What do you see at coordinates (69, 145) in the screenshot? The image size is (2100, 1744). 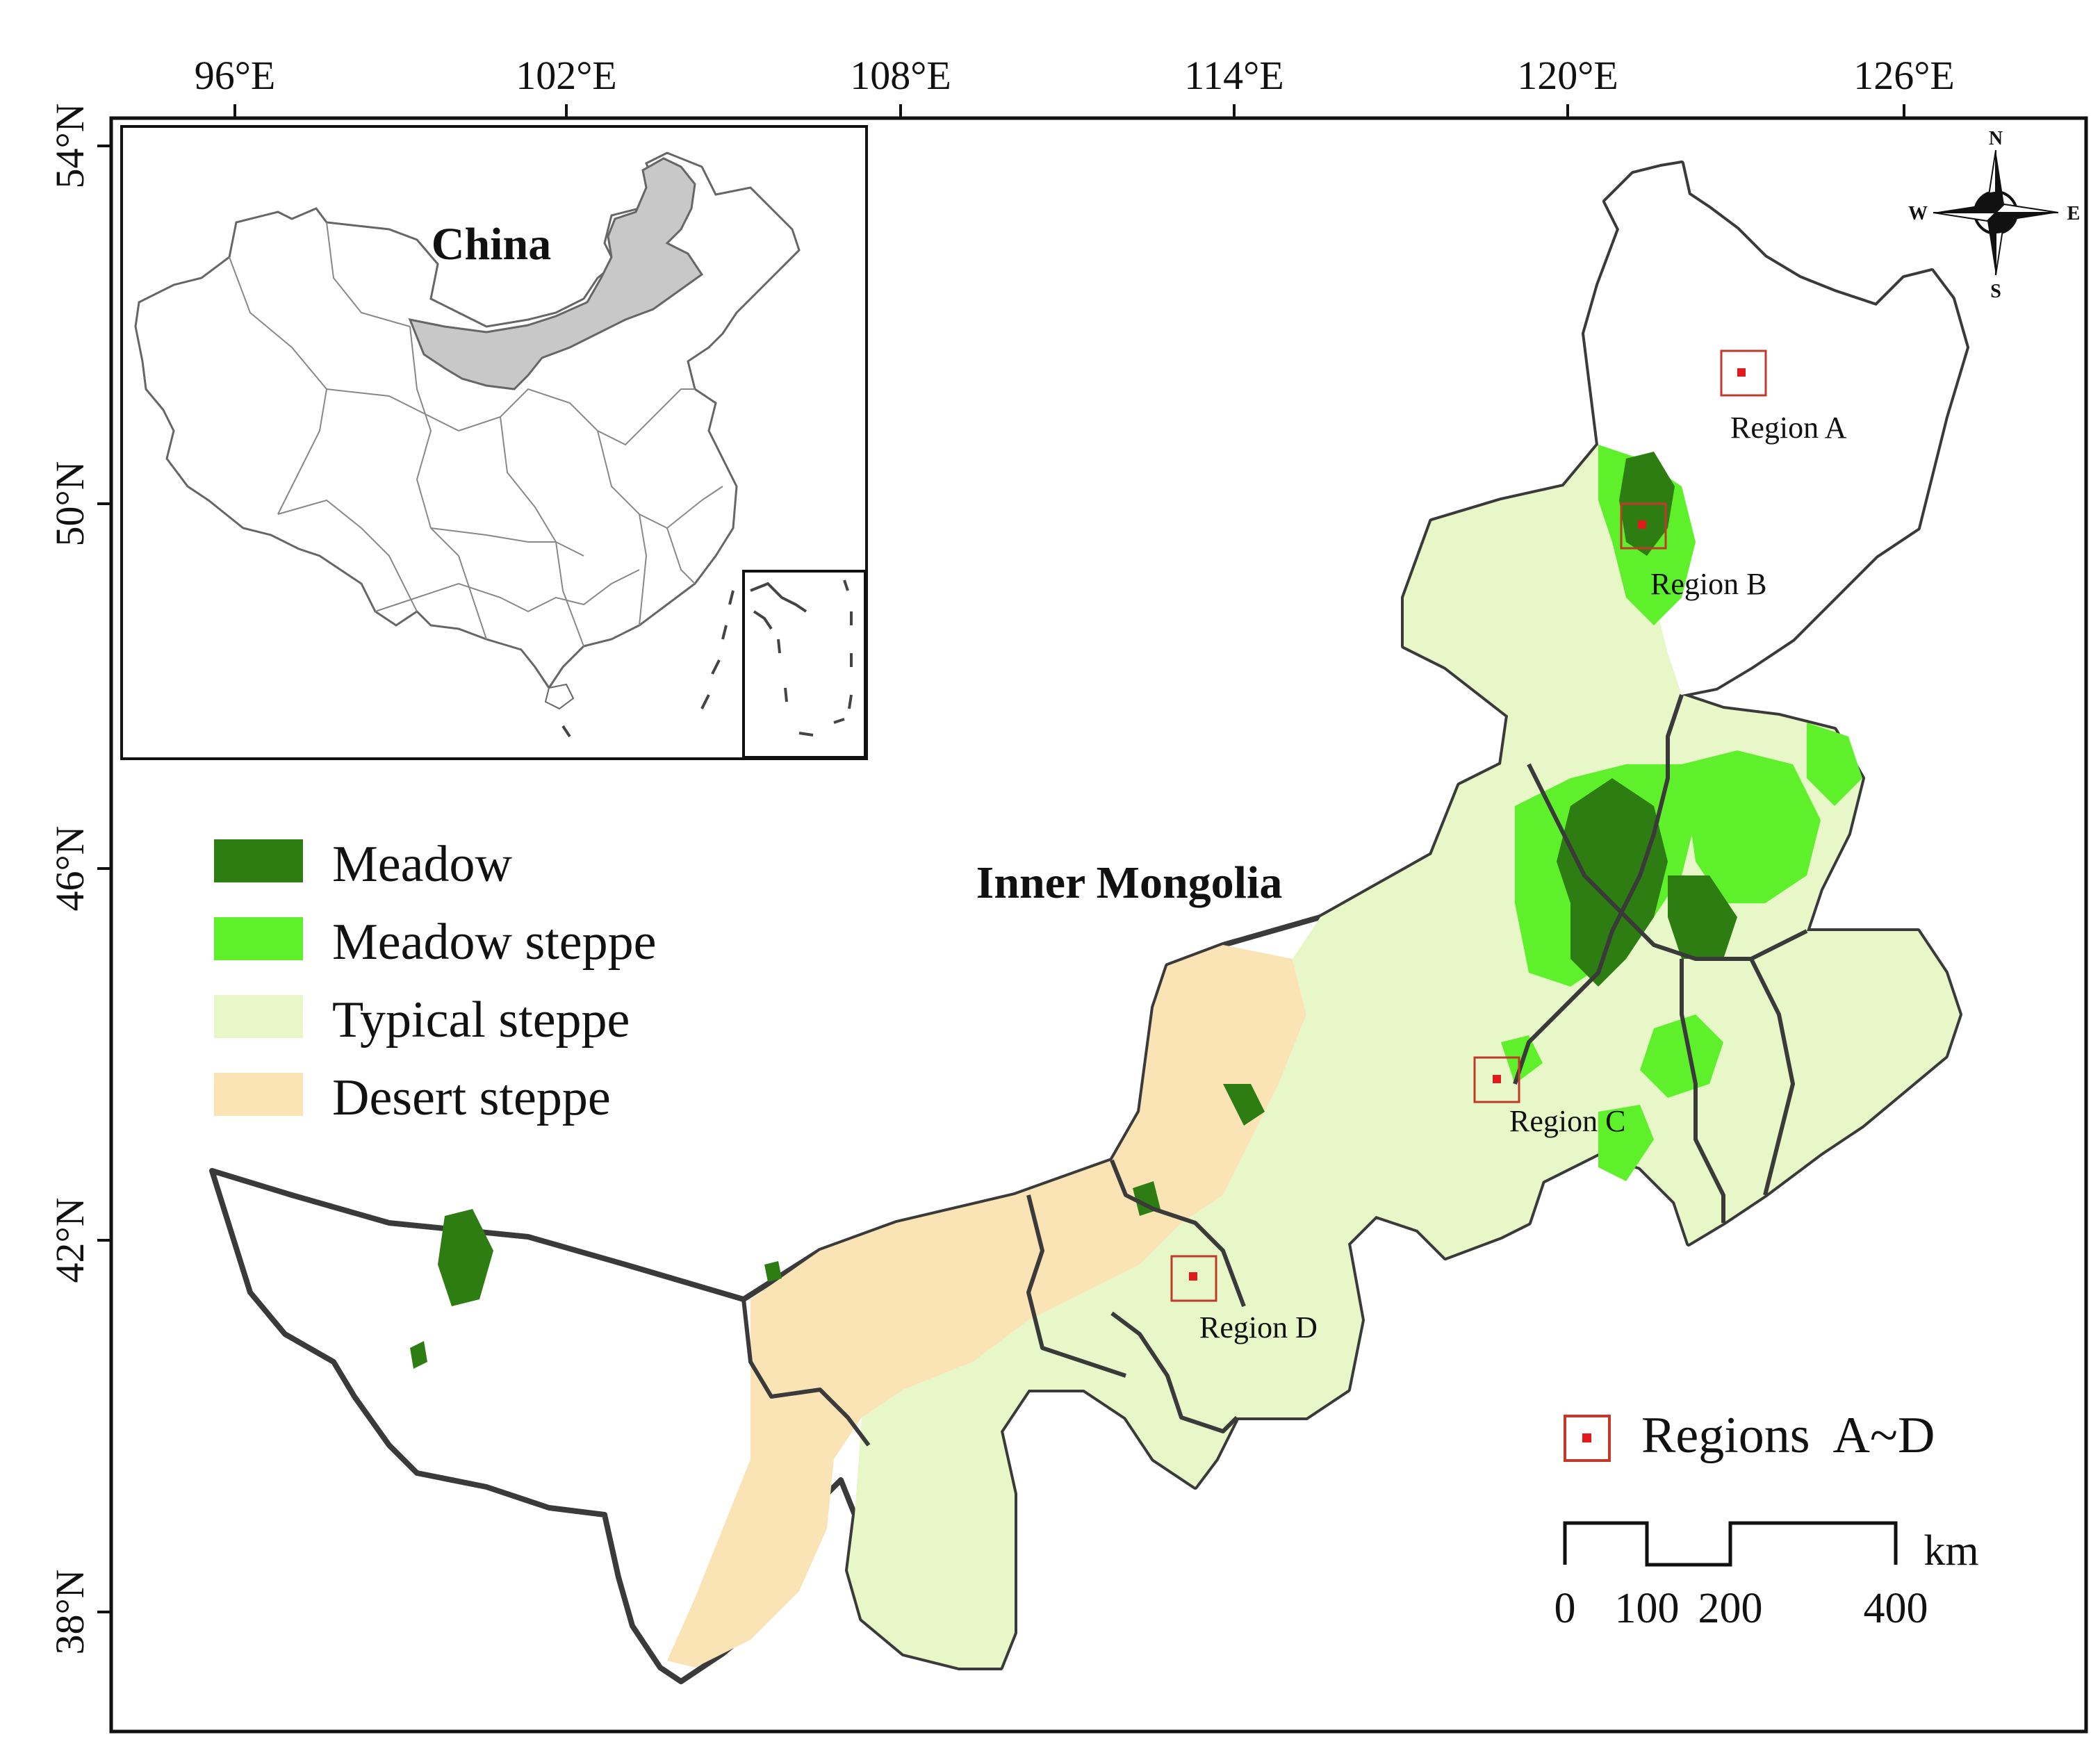 I see `lat-label-54n: 54°N` at bounding box center [69, 145].